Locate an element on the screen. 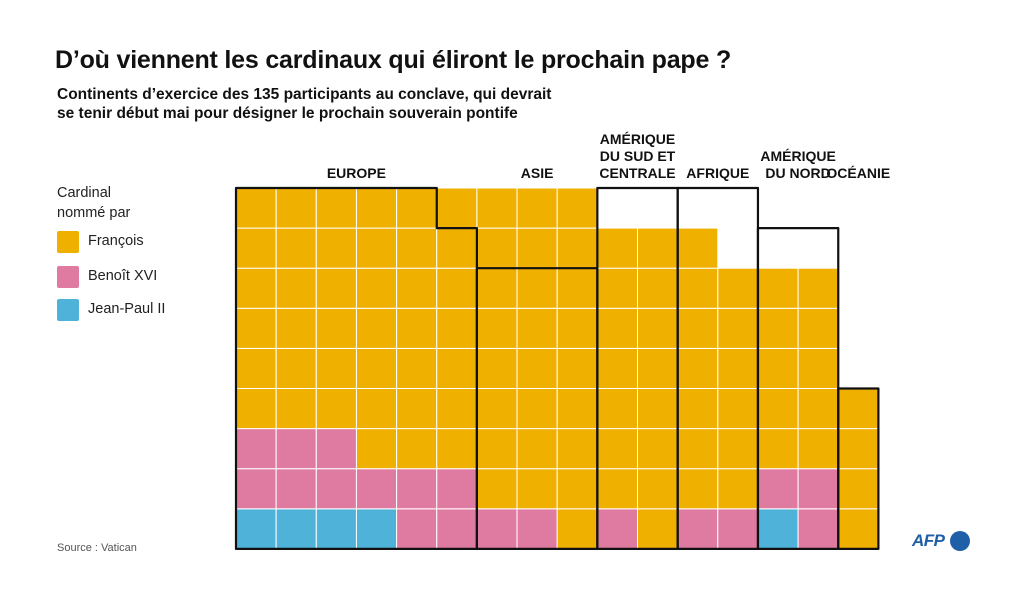 This screenshot has width=1024, height=609. afp-logo-dot is located at coordinates (960, 541).